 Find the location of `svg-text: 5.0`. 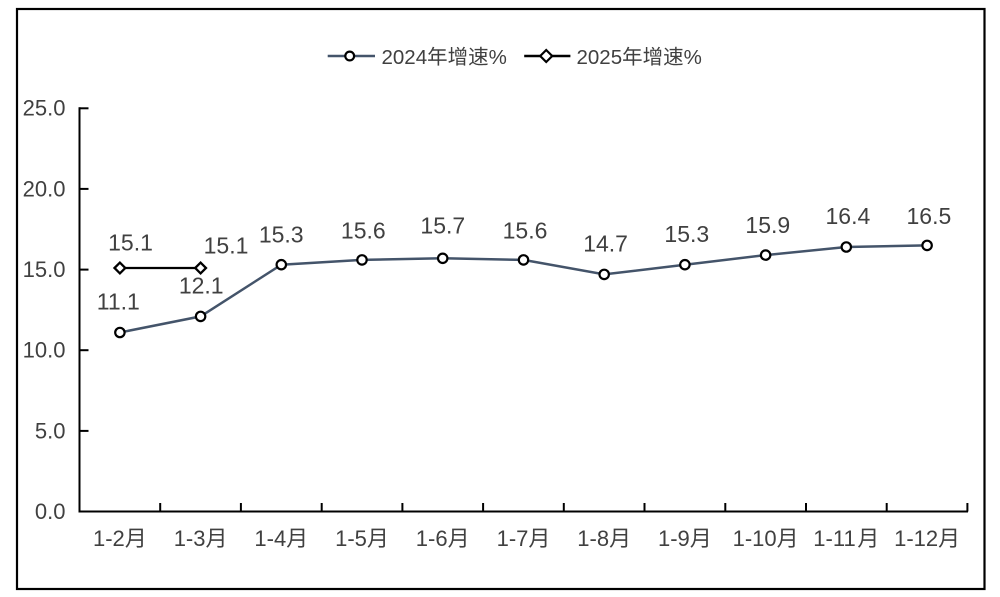

svg-text: 5.0 is located at coordinates (50, 430).